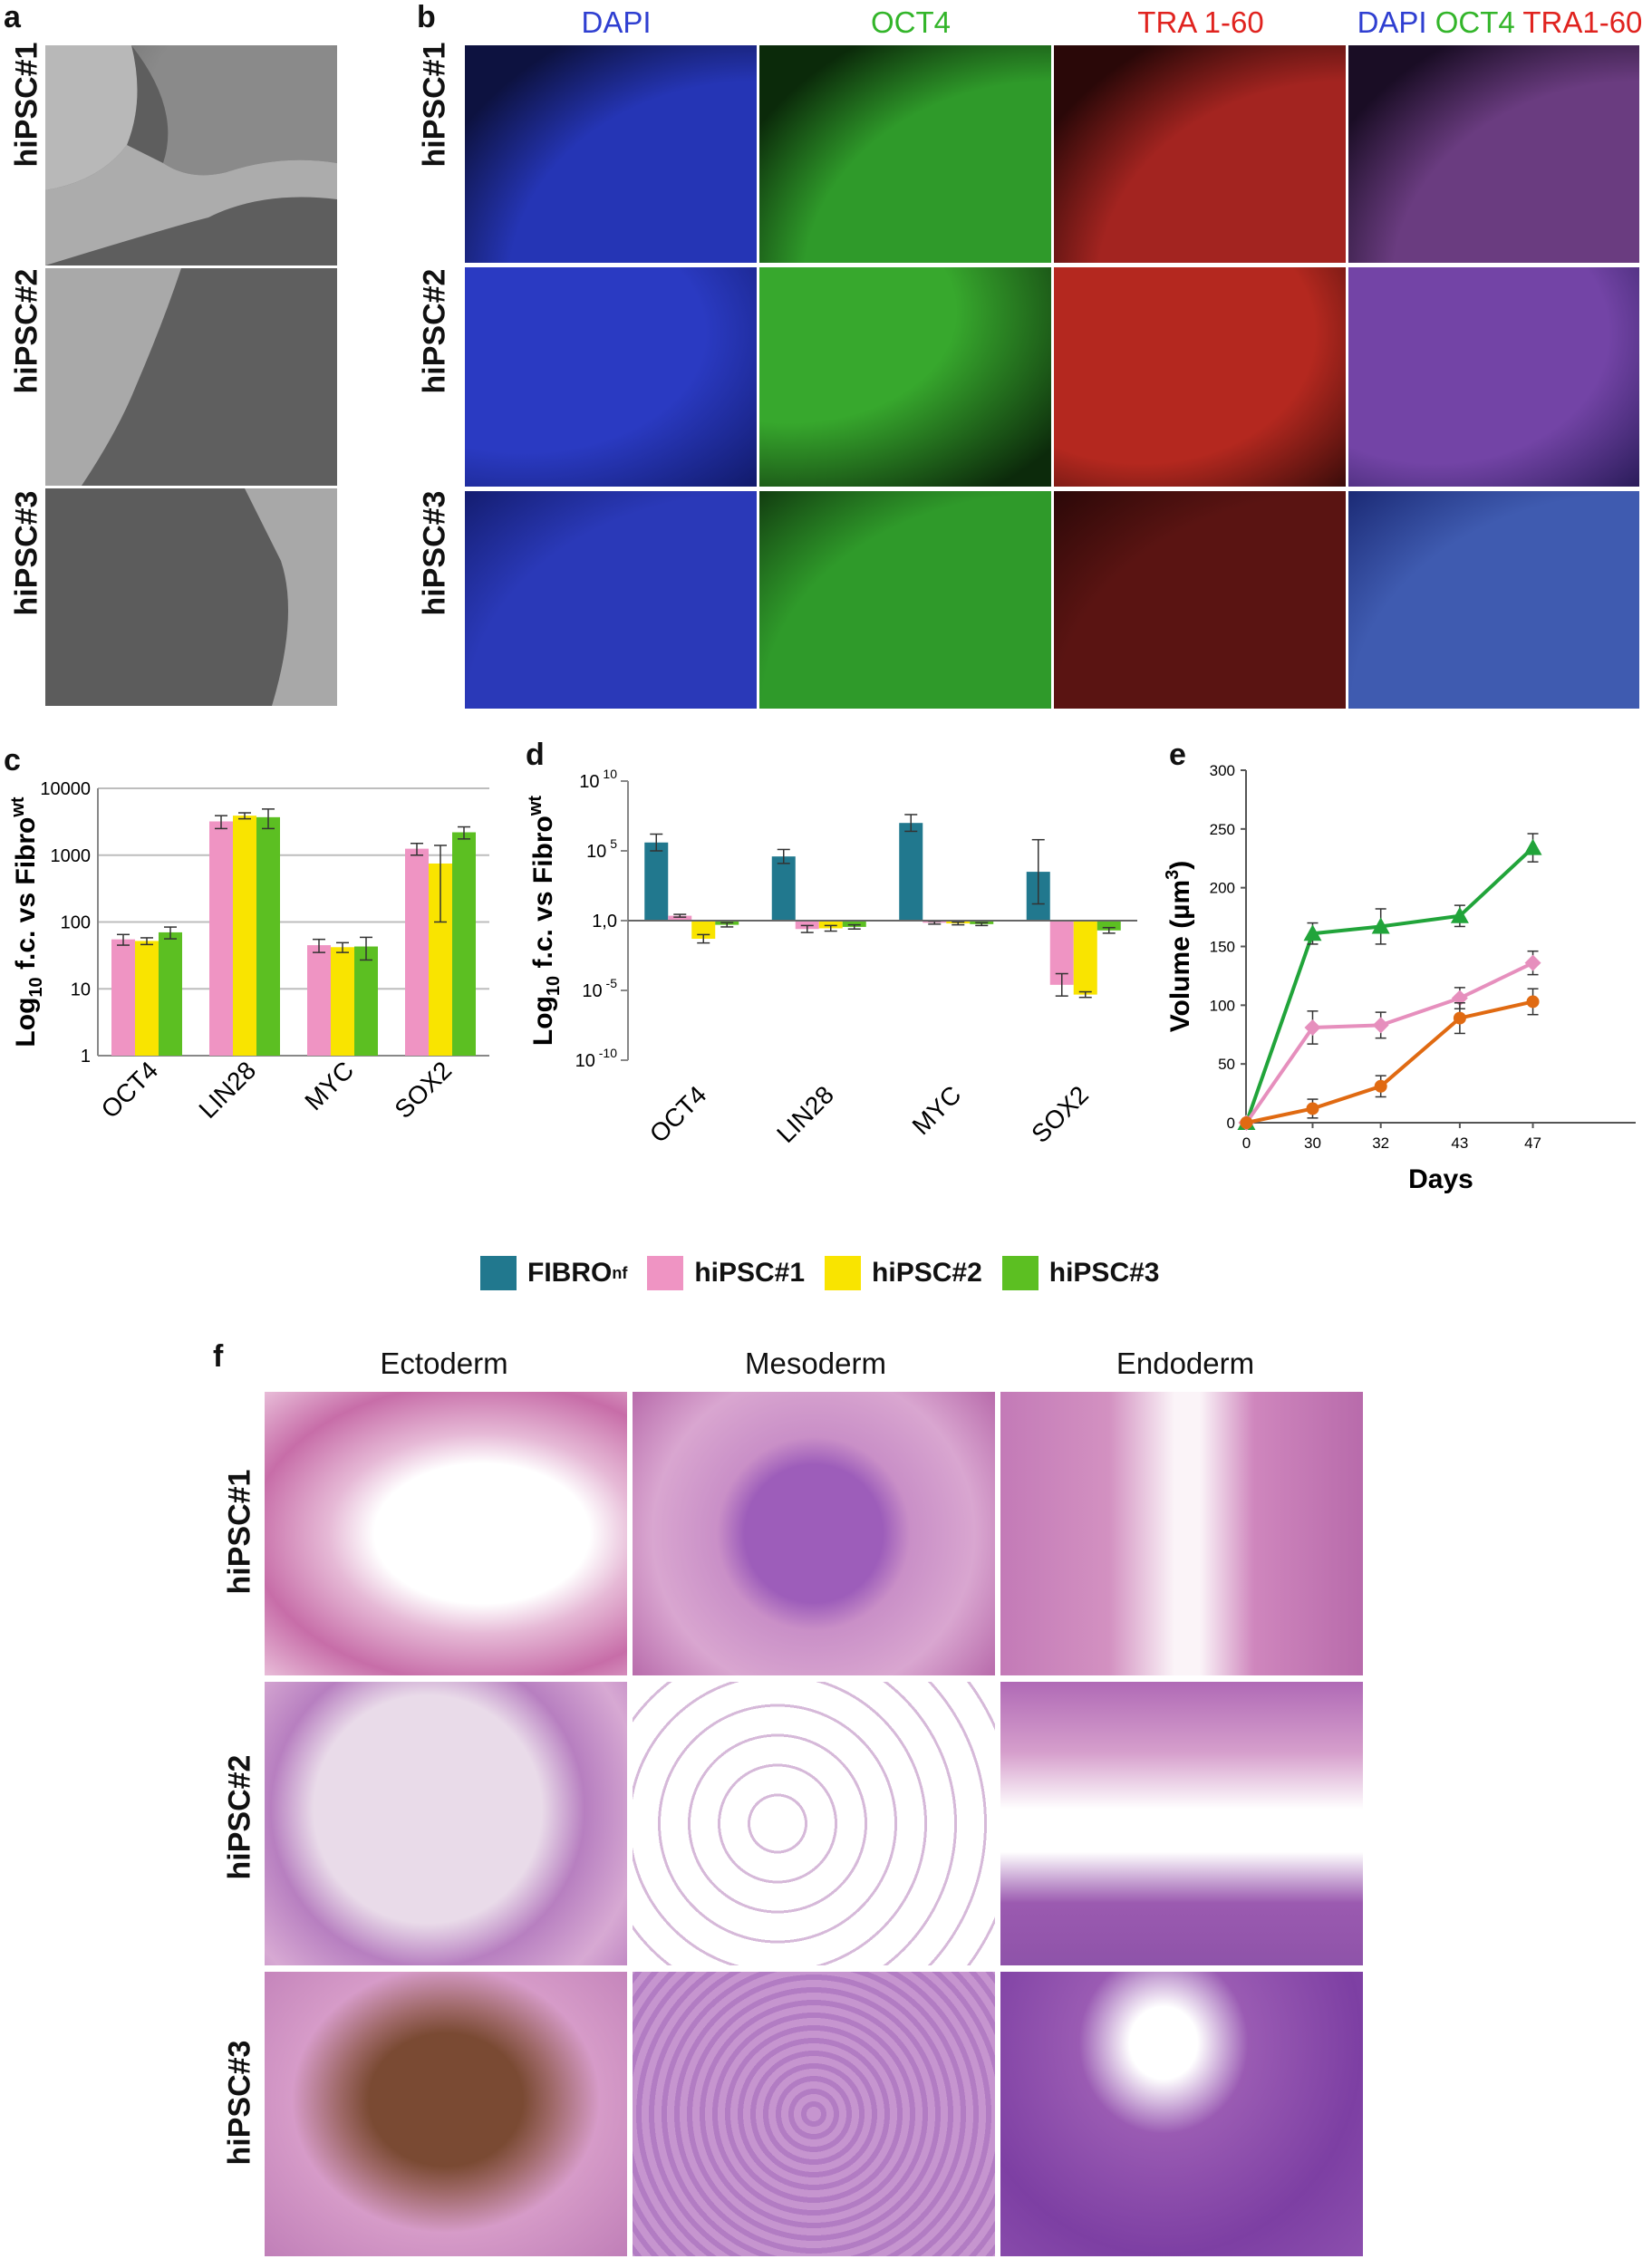 The image size is (1652, 2259). I want to click on legend-label: hiPSC#3, so click(1104, 1273).